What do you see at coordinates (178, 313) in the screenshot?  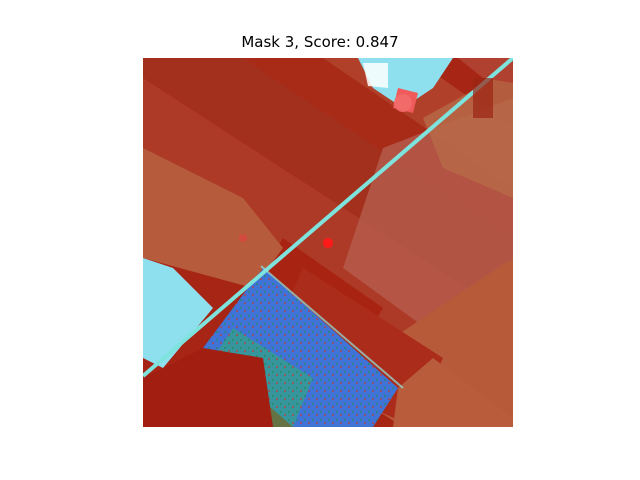 I see `water-patch-left` at bounding box center [178, 313].